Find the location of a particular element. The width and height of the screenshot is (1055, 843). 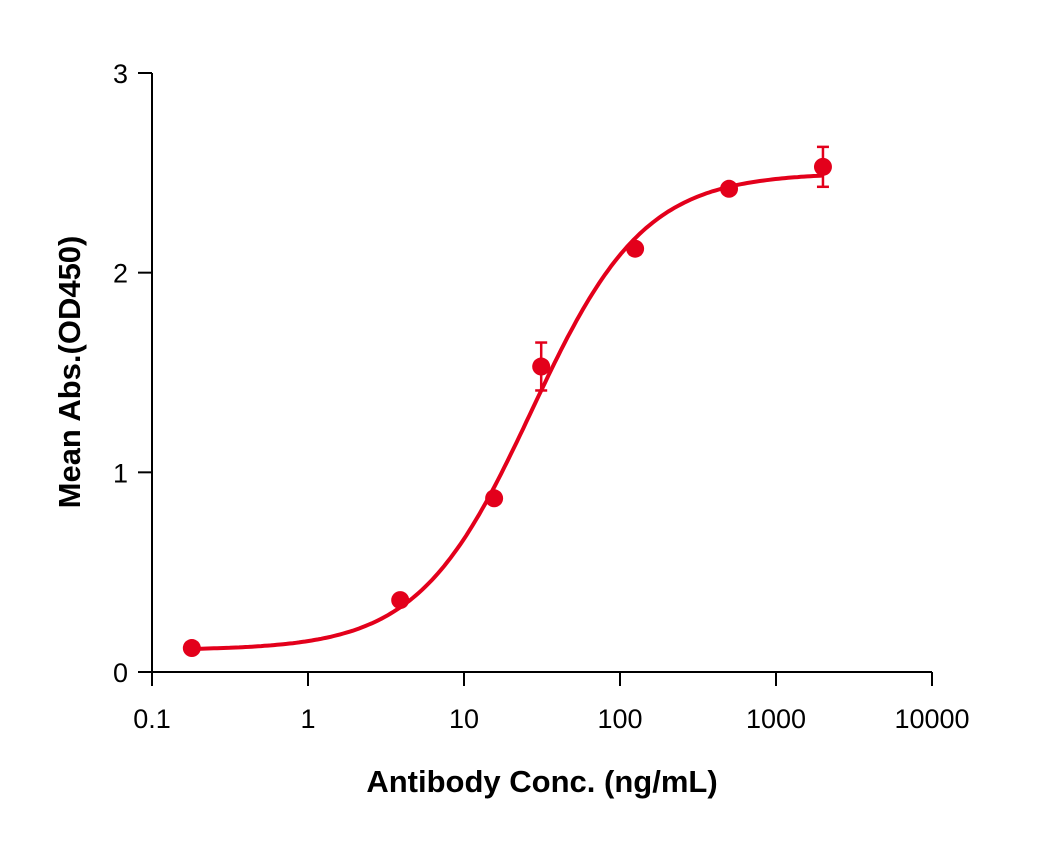

y-tick-label: 0 is located at coordinates (120, 673).